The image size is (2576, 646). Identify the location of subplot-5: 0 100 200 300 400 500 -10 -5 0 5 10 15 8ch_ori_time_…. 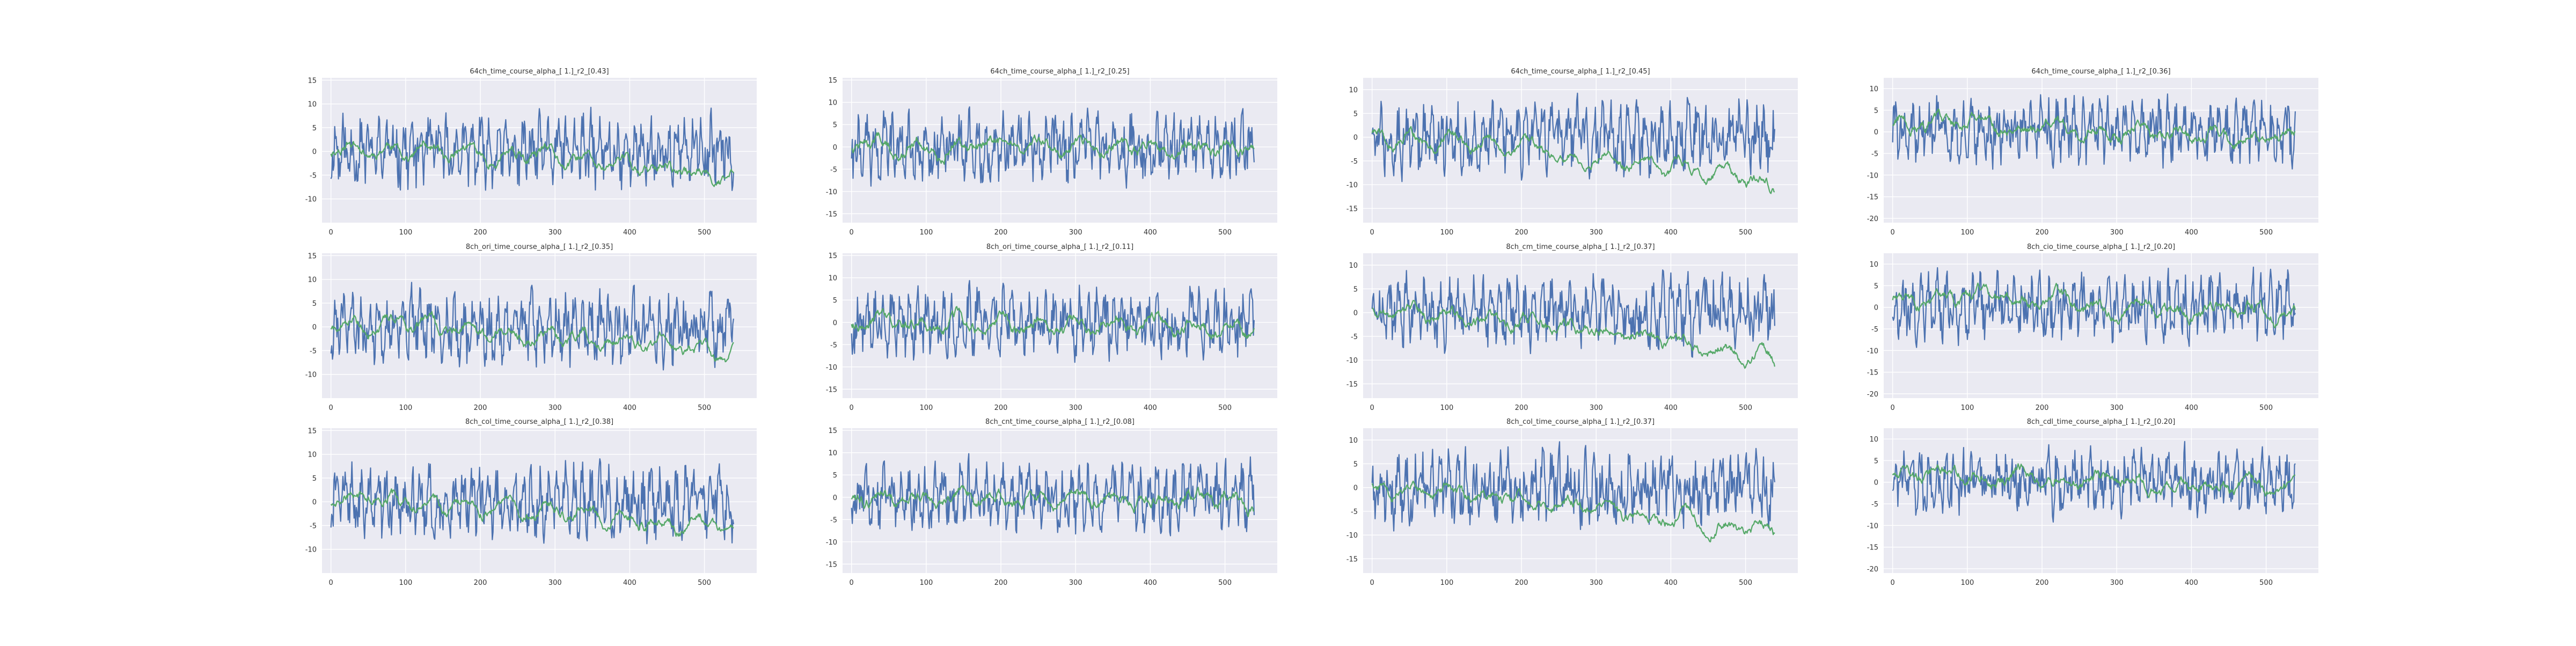
(531, 327).